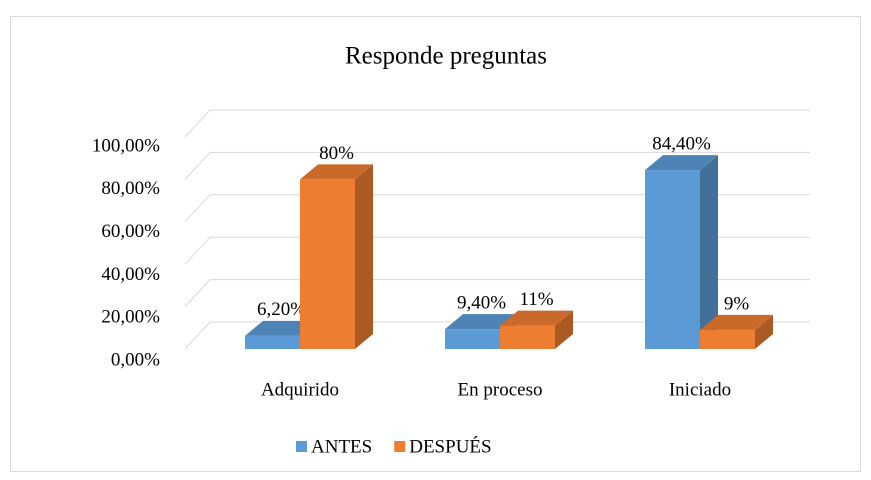 This screenshot has height=480, width=871. Describe the element at coordinates (130, 317) in the screenshot. I see `y-tick-label: 20,00%` at that location.